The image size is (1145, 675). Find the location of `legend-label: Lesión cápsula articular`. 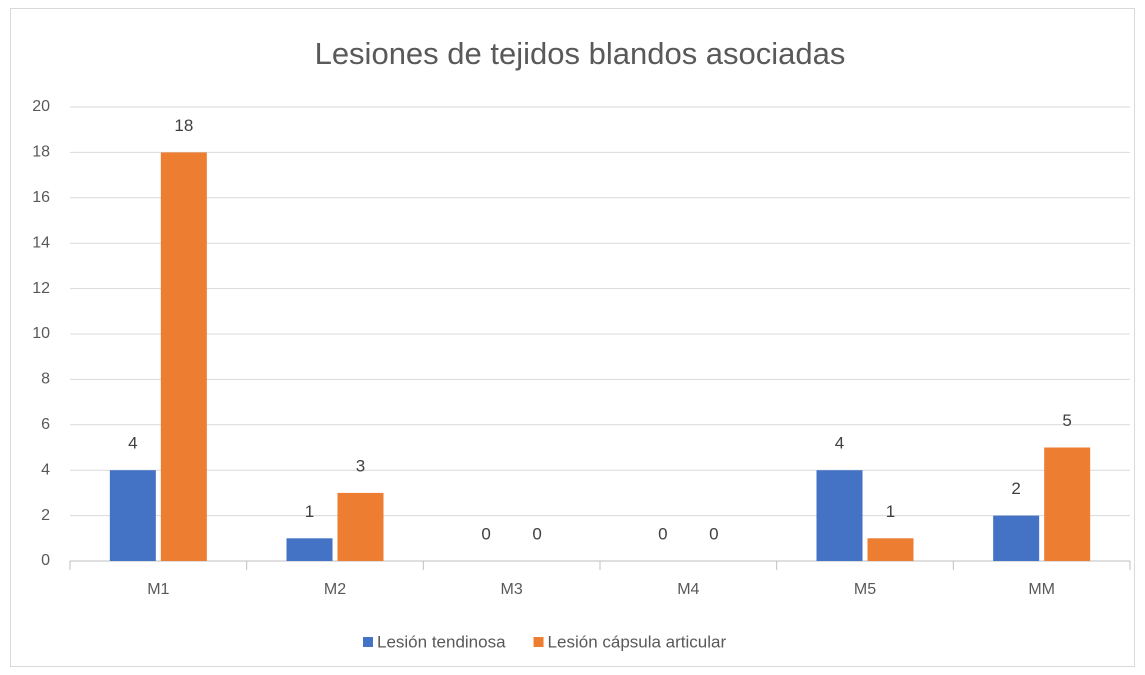

legend-label: Lesión cápsula articular is located at coordinates (637, 641).